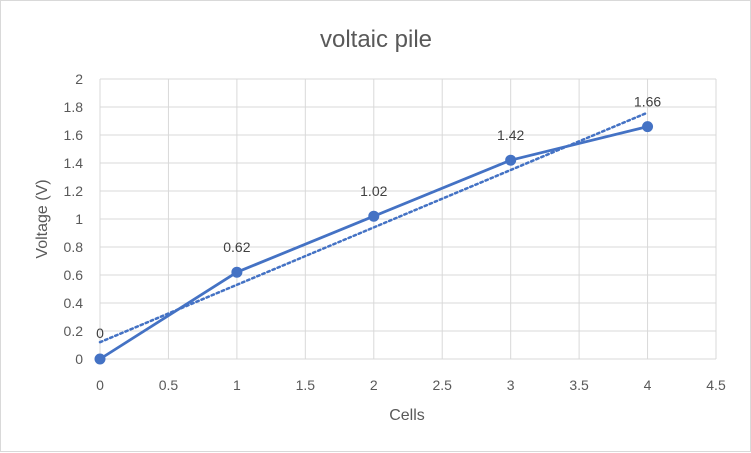 The image size is (751, 453). I want to click on y-tick-label: 1.4, so click(74, 163).